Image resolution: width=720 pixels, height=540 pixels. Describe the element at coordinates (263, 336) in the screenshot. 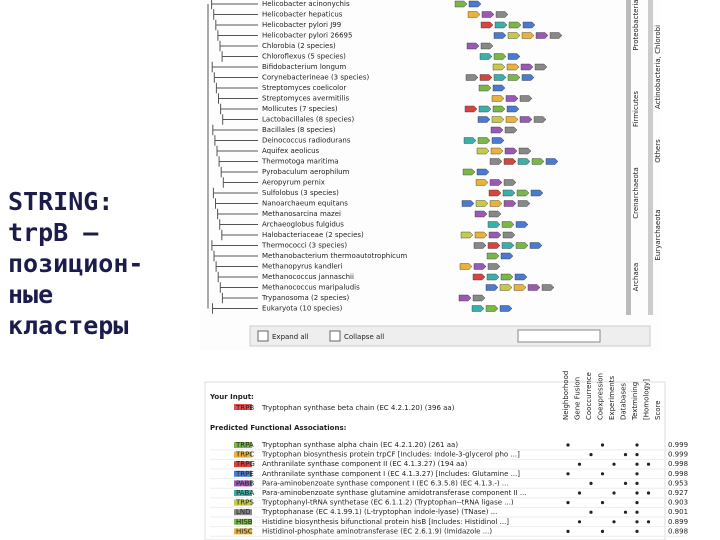

I see `button-icon` at that location.